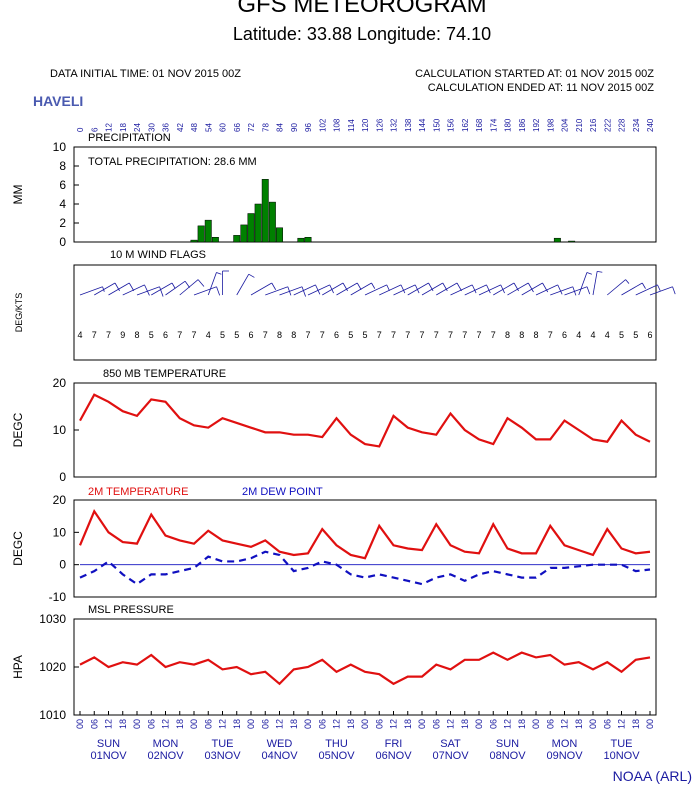  Describe the element at coordinates (579, 125) in the screenshot. I see `top-hour-label: 210` at that location.